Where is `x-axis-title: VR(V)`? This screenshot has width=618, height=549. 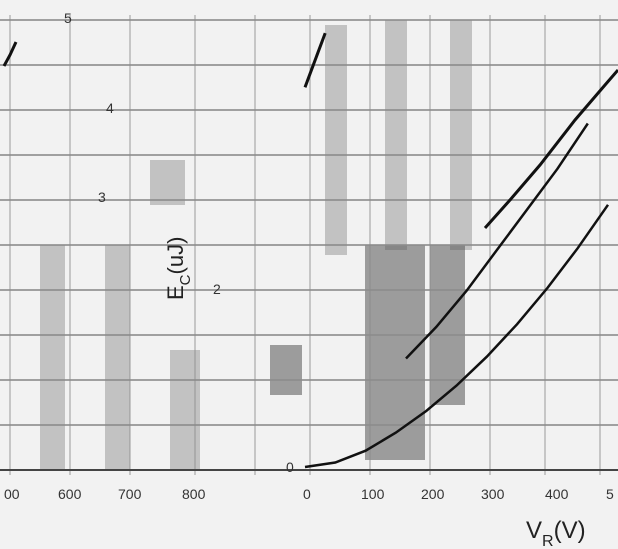 x-axis-title: VR(V) is located at coordinates (556, 533).